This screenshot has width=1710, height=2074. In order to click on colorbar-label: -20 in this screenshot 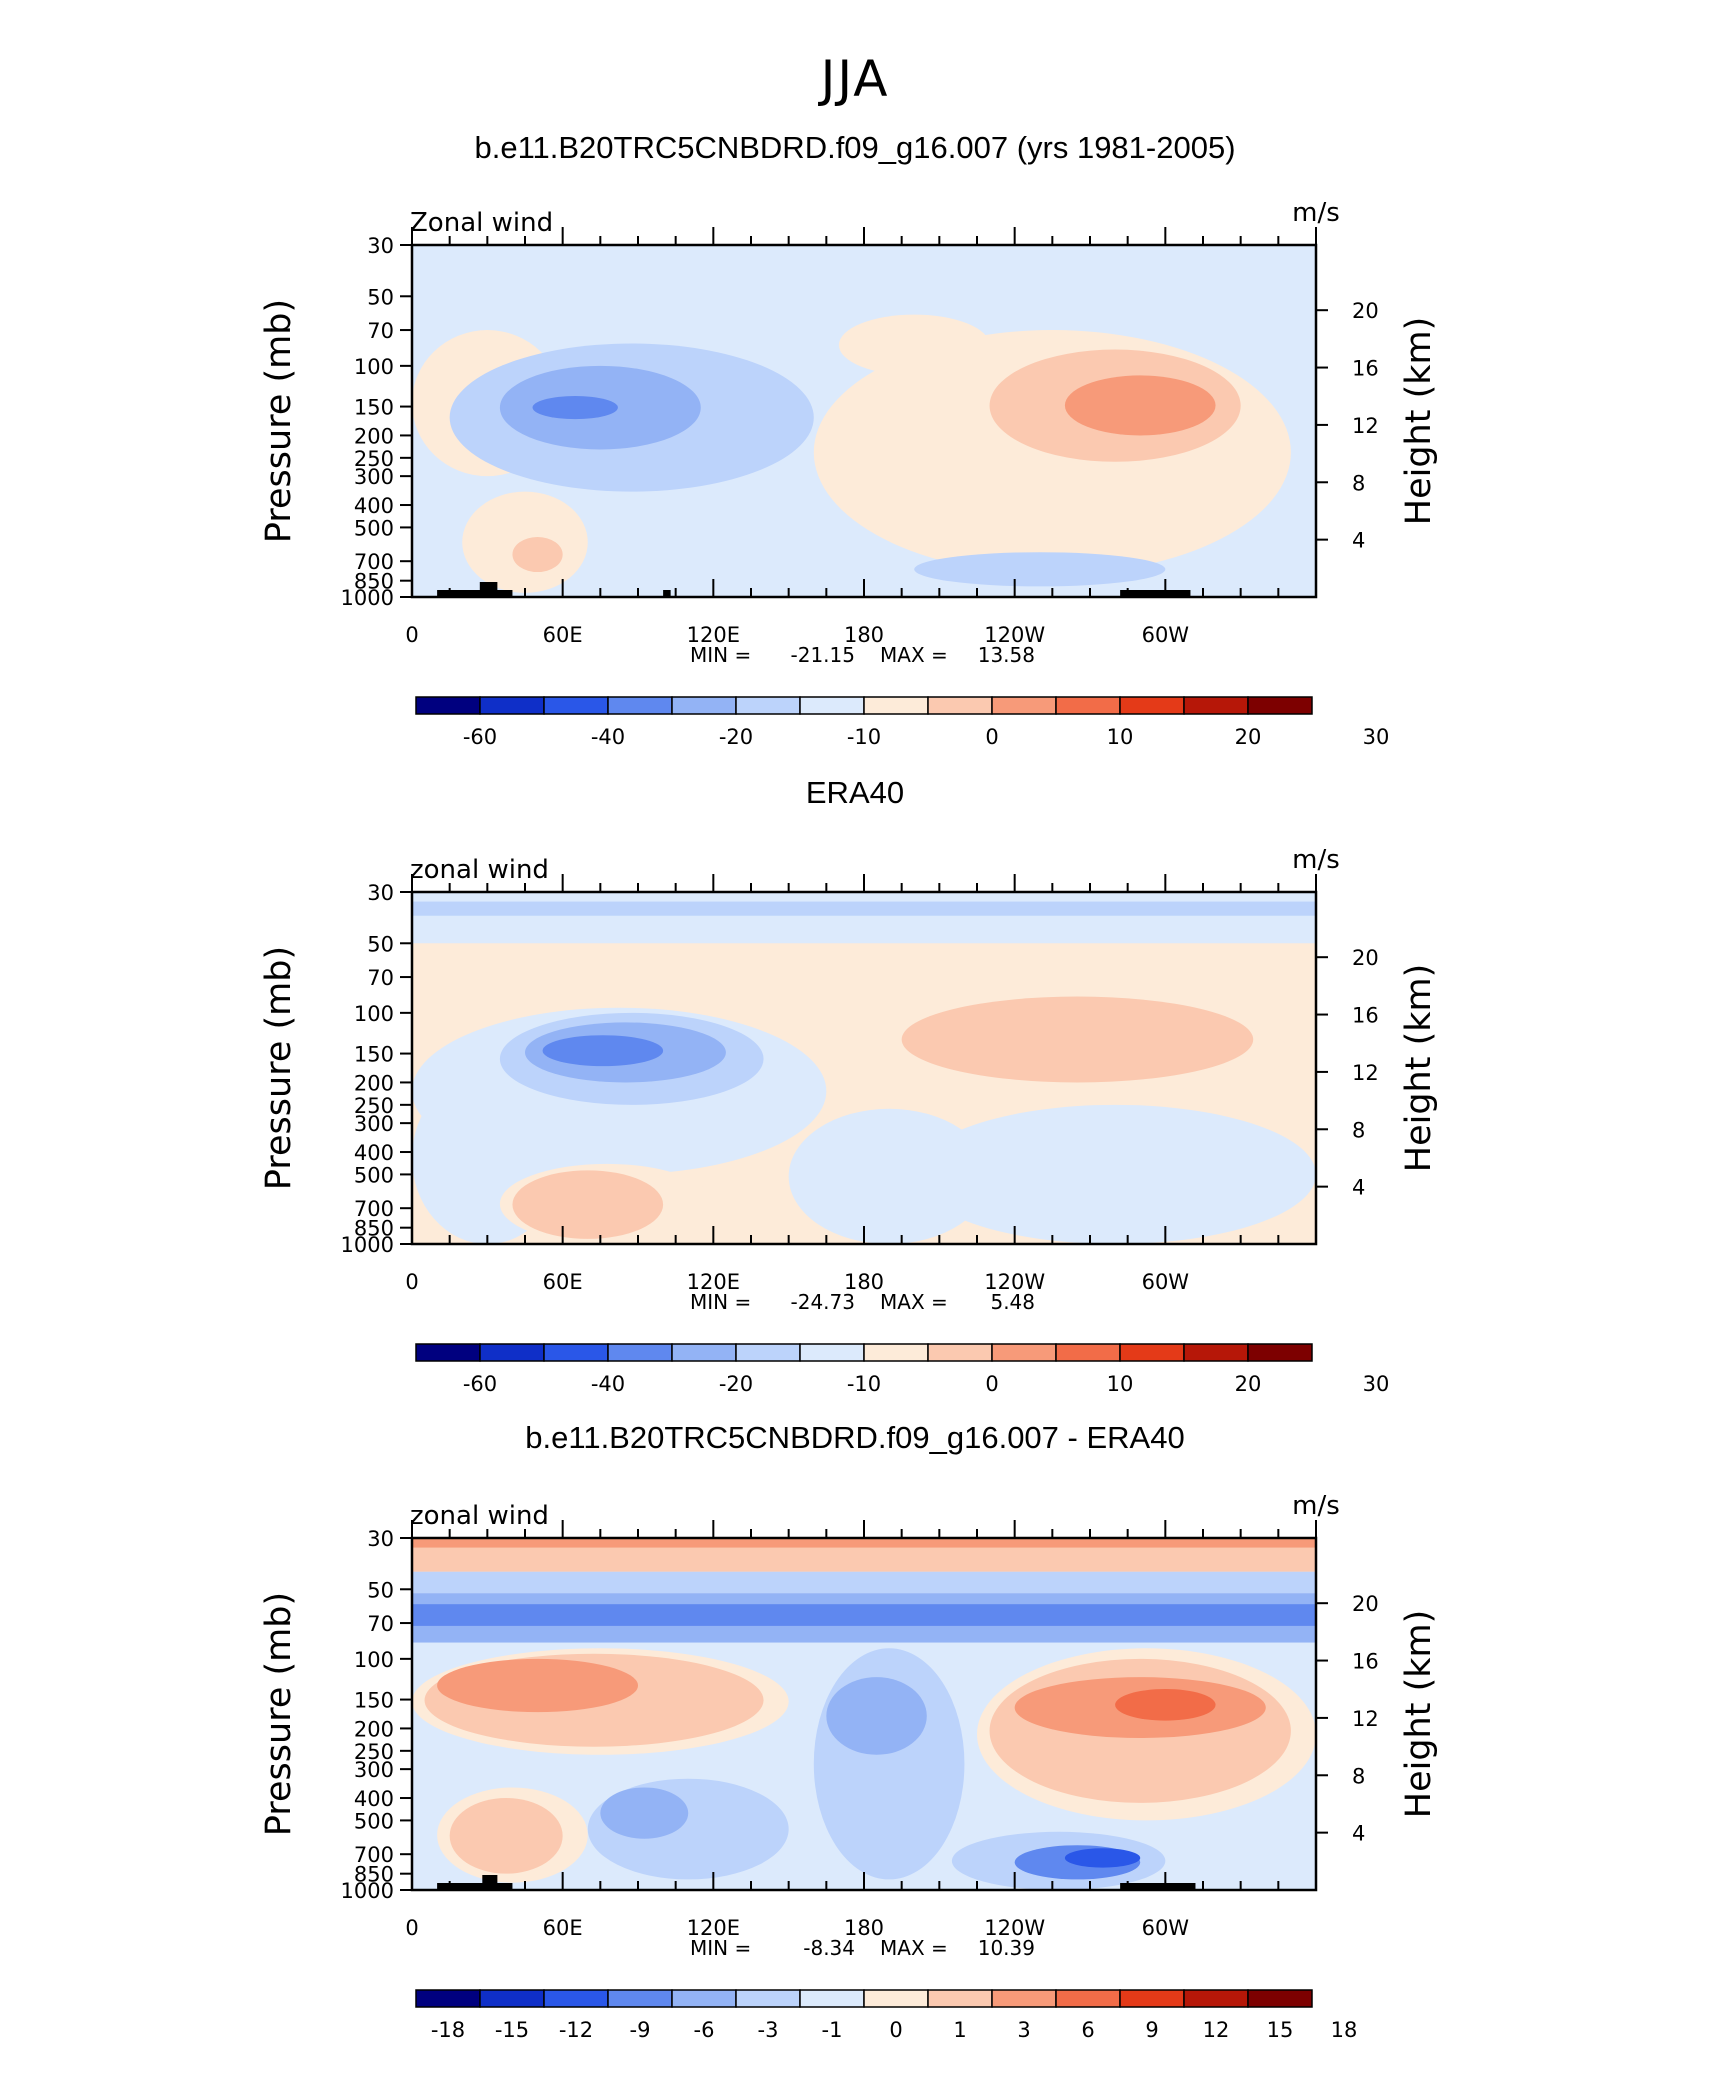, I will do `click(736, 1384)`.